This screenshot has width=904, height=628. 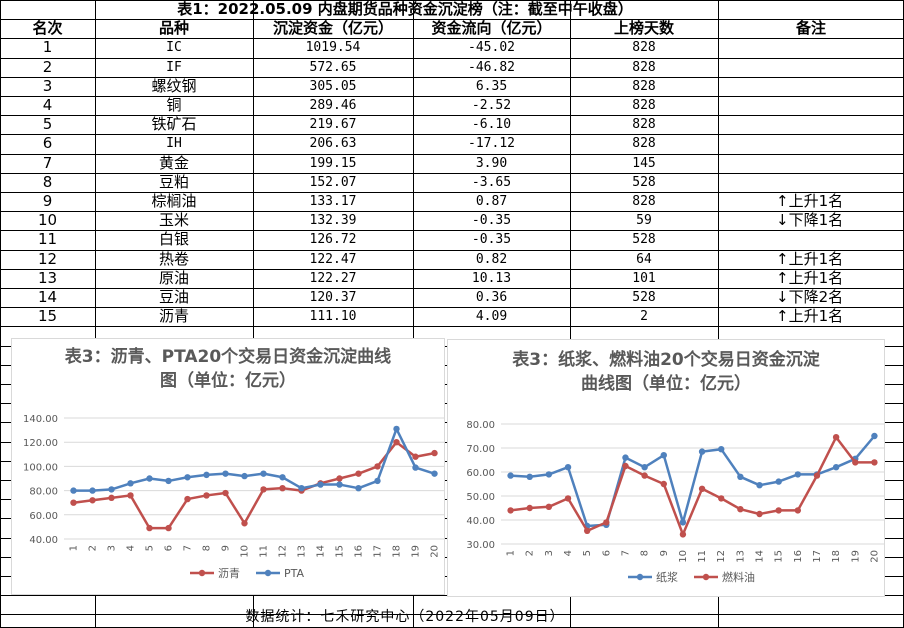 I want to click on cell-flow: -6.10, so click(x=491, y=125).